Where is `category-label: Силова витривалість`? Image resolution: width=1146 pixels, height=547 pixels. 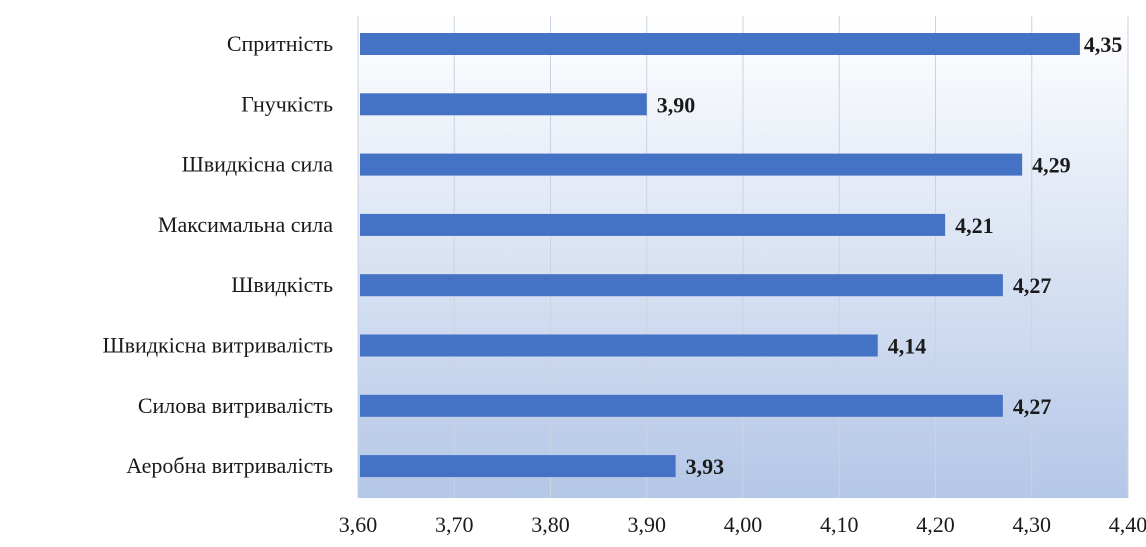
category-label: Силова витривалість is located at coordinates (235, 405).